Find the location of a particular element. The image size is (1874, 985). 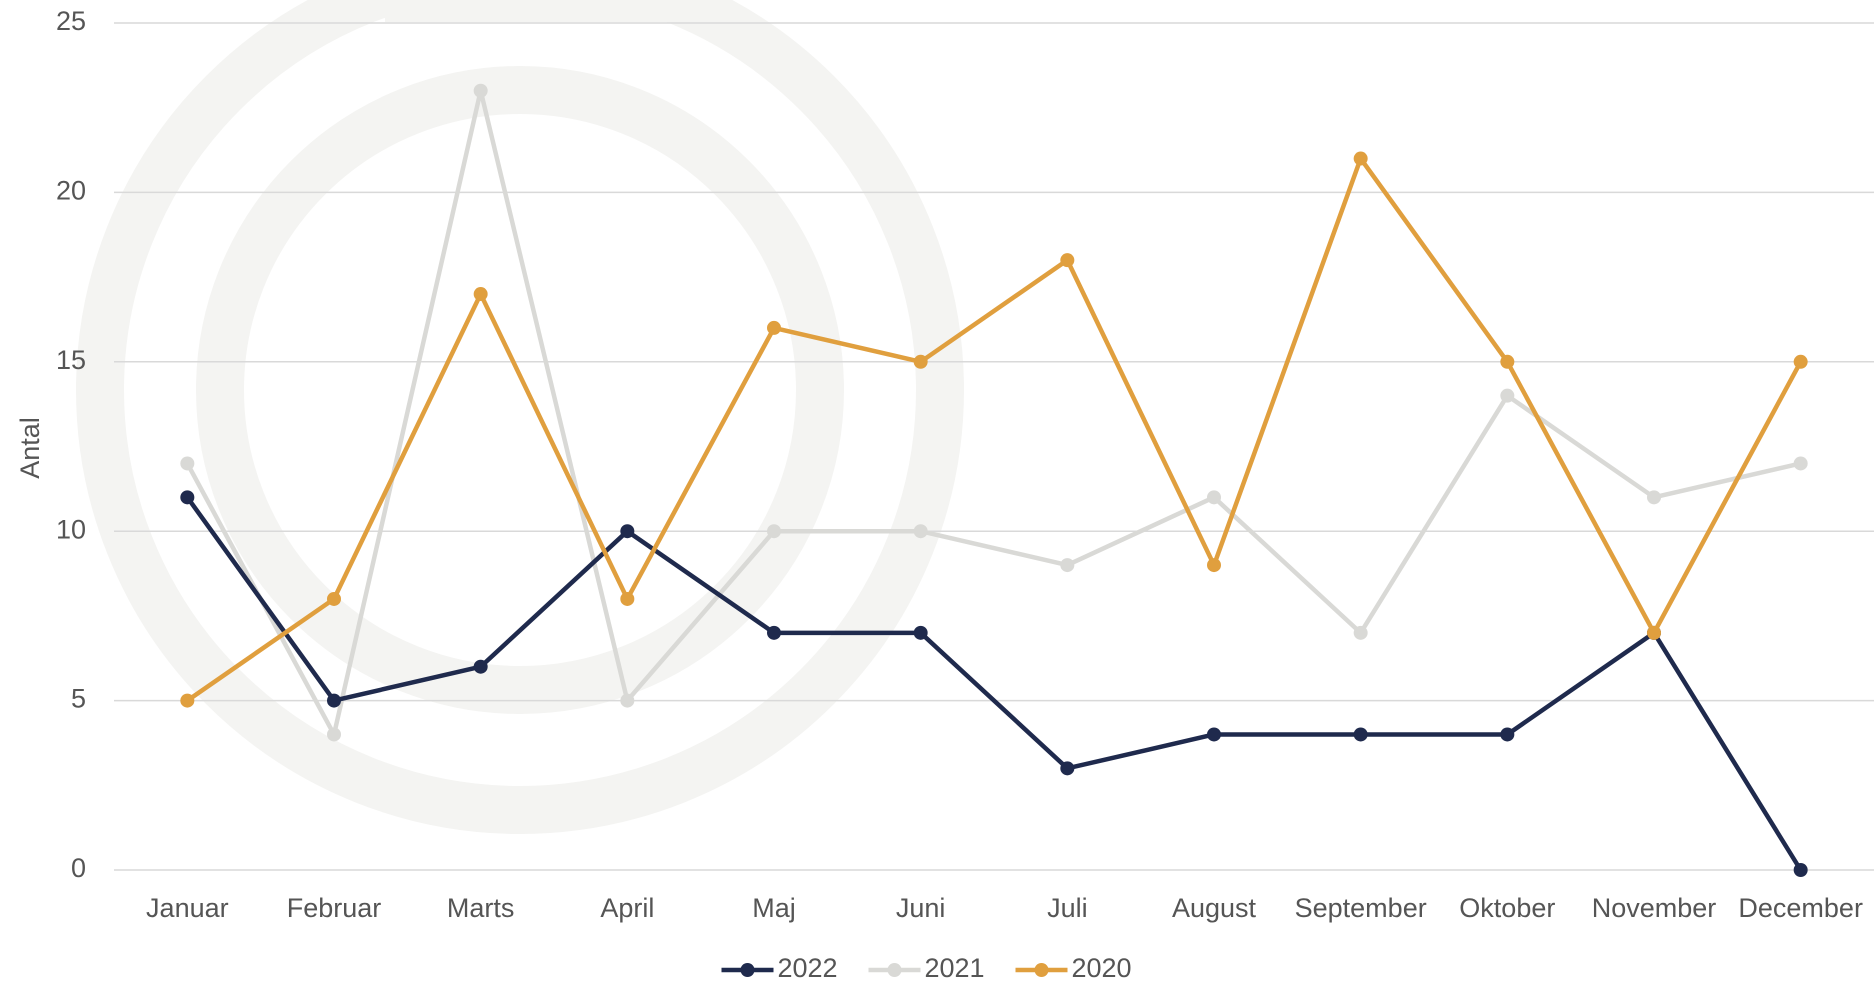

x-tick-label: April is located at coordinates (627, 908).